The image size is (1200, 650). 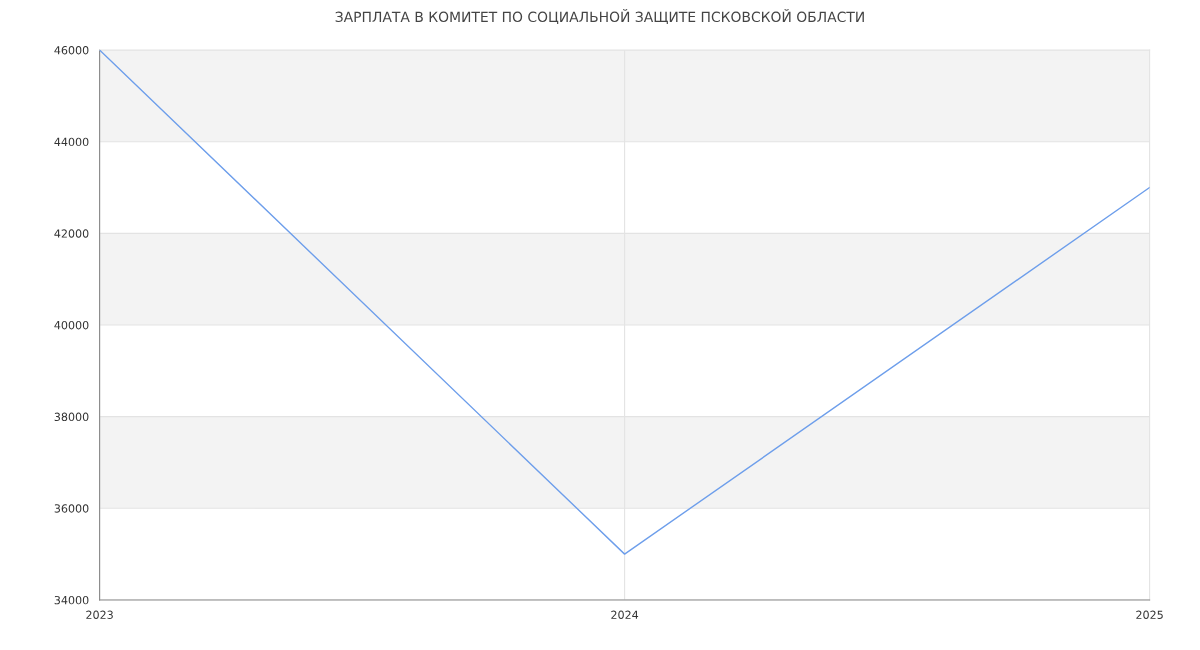 What do you see at coordinates (99, 614) in the screenshot?
I see `x-tick-label: 2023` at bounding box center [99, 614].